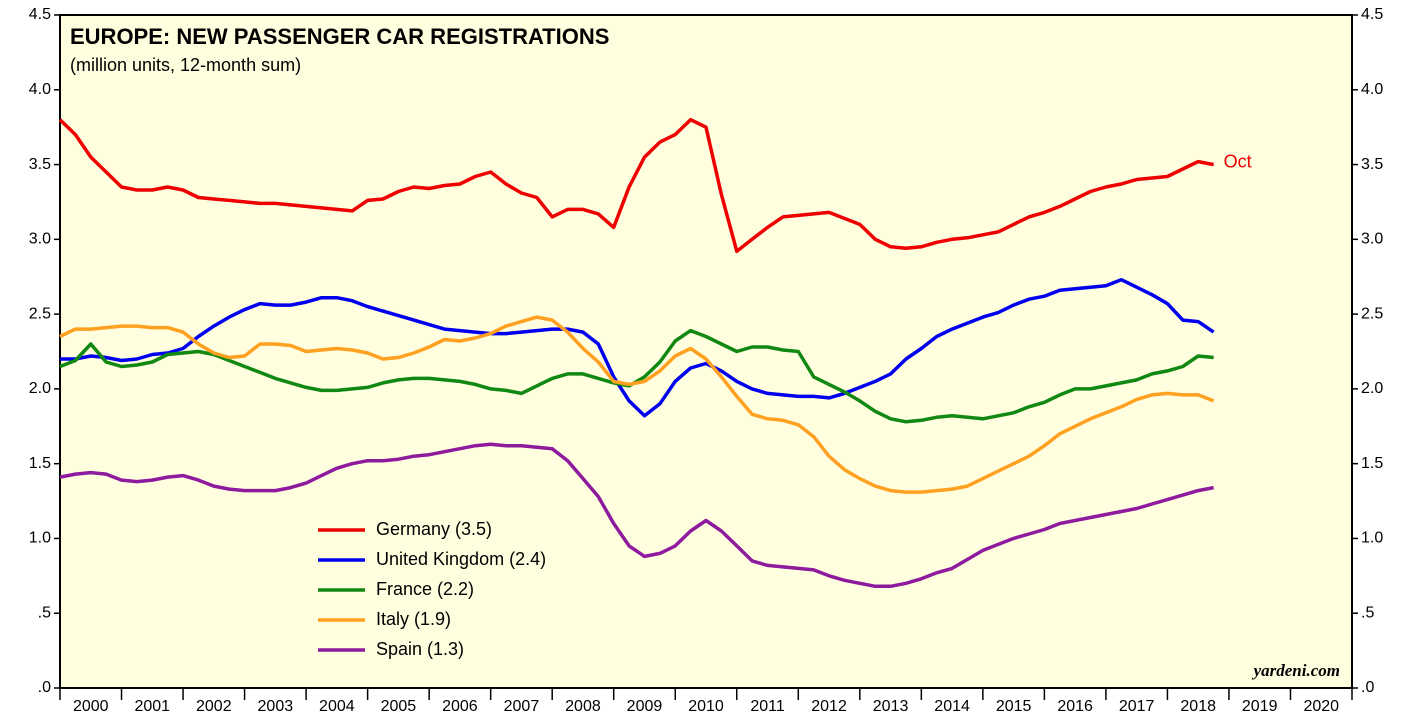 This screenshot has height=719, width=1419. I want to click on source: yardeni.com, so click(1296, 670).